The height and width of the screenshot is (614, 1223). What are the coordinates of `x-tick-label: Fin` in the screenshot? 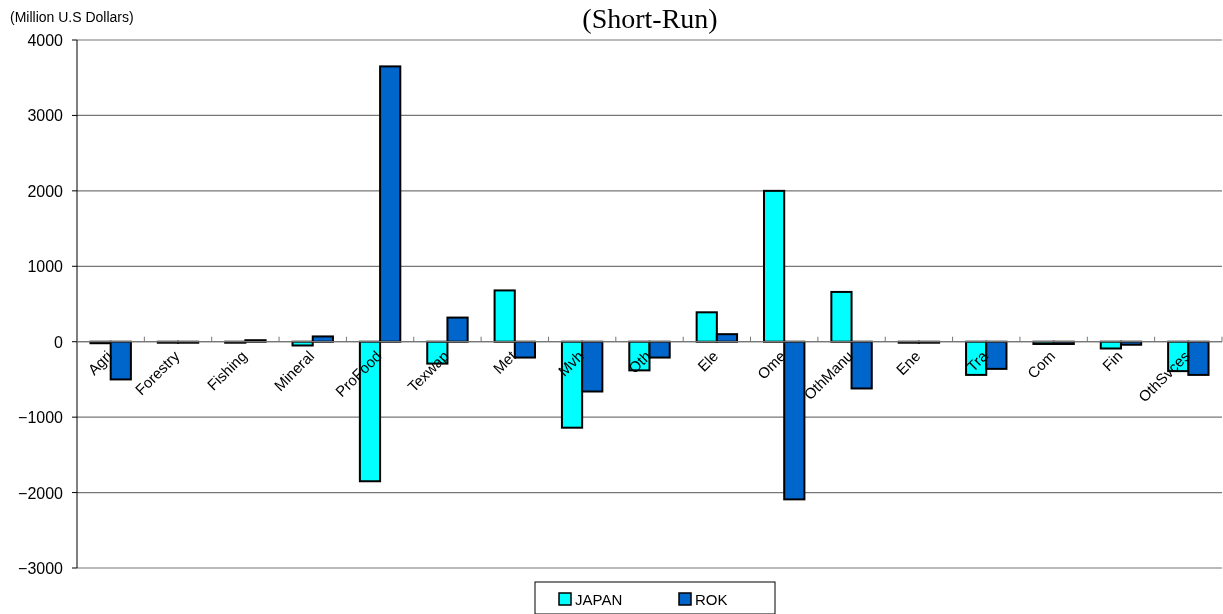 It's located at (1112, 360).